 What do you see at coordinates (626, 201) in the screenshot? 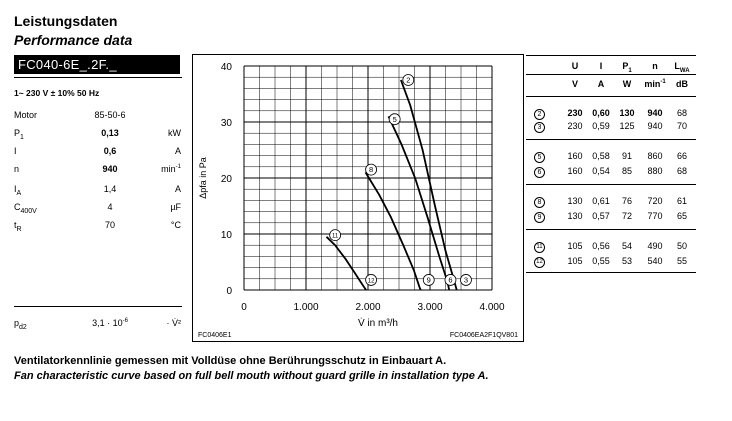
I see `table-cell: 76` at bounding box center [626, 201].